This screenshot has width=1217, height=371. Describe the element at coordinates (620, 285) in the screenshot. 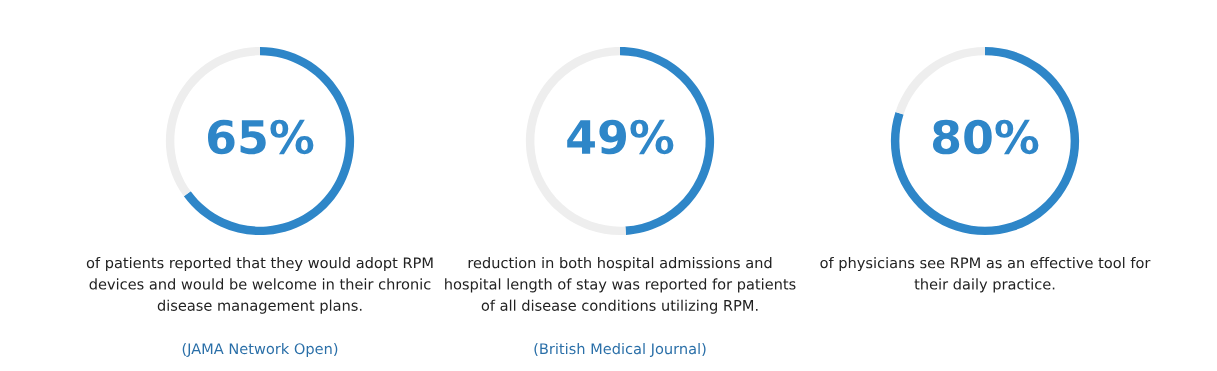

I see `text: reduction in both hospital admissions and hospital length of stay was reported for patients of all disease conditions utilizing RPM.` at that location.